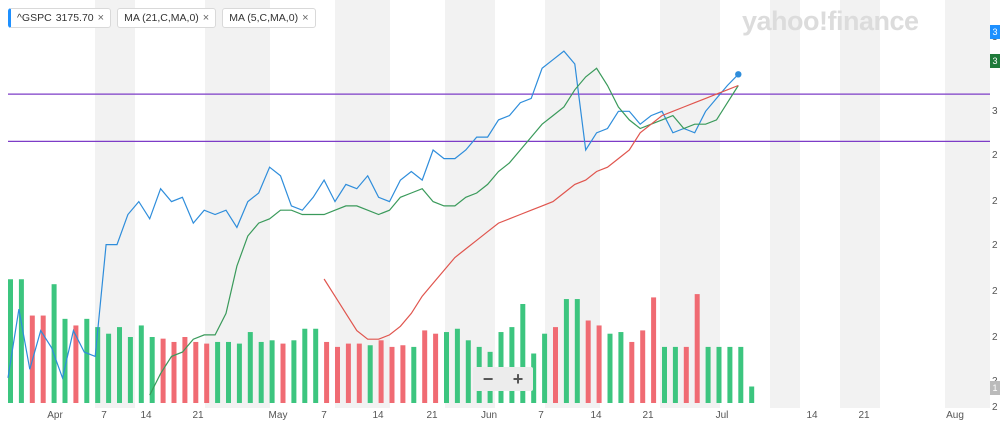 This screenshot has height=422, width=1000. I want to click on y-axis: 3332222222 3 3 1, so click(995, 211).